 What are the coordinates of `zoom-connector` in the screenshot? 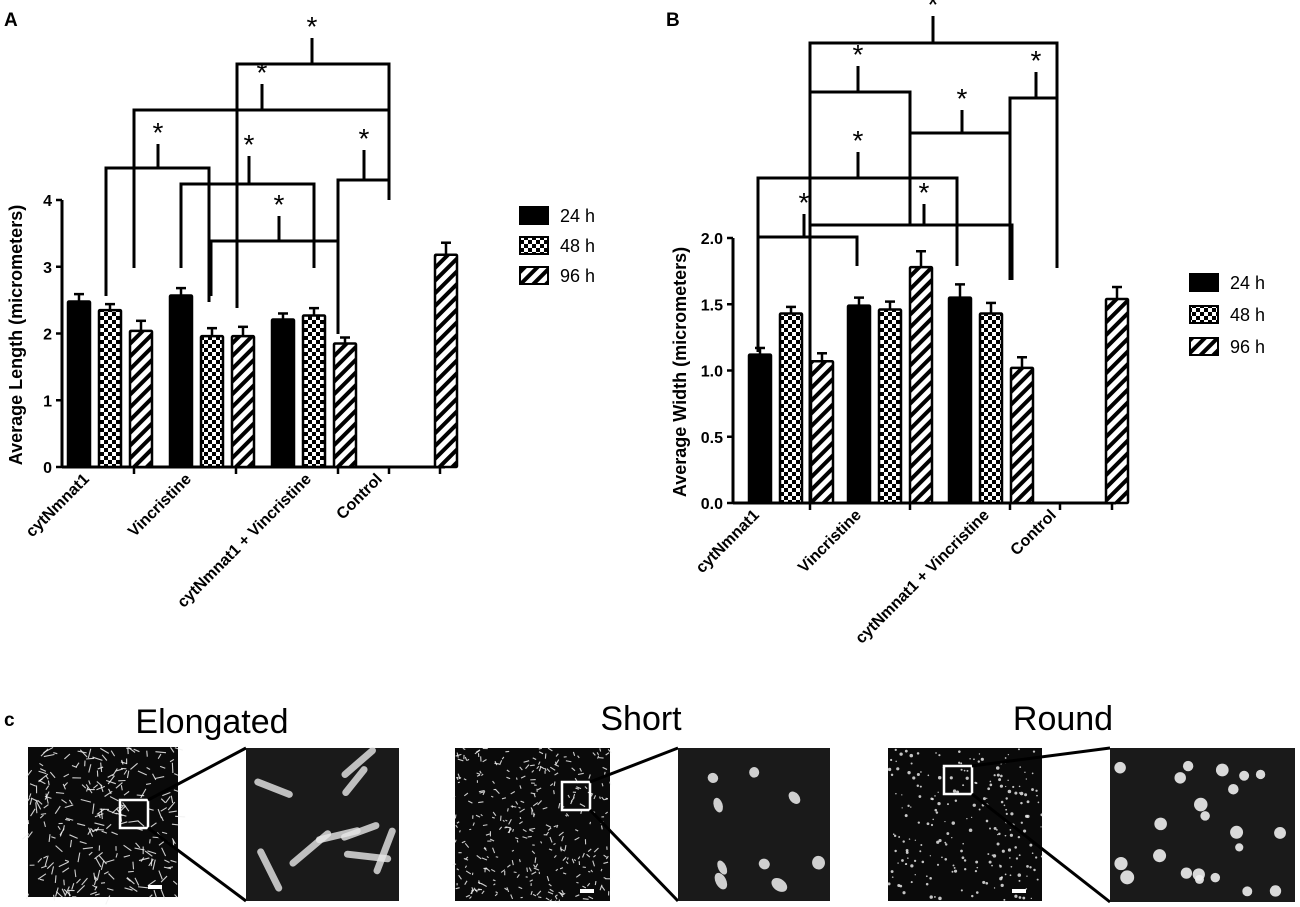 It's located at (634, 765).